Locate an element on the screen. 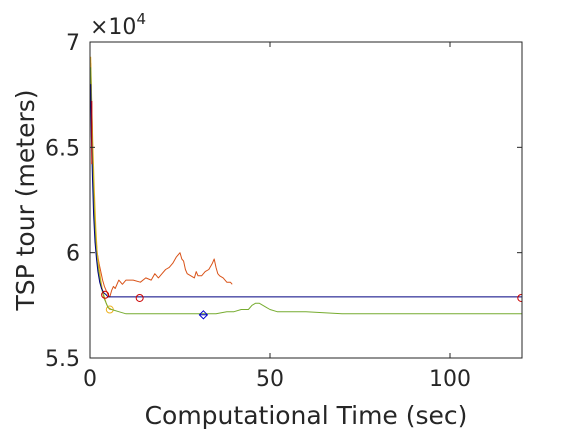 This screenshot has width=577, height=433. y-exponent-label: ×10⁴ is located at coordinates (118, 25).